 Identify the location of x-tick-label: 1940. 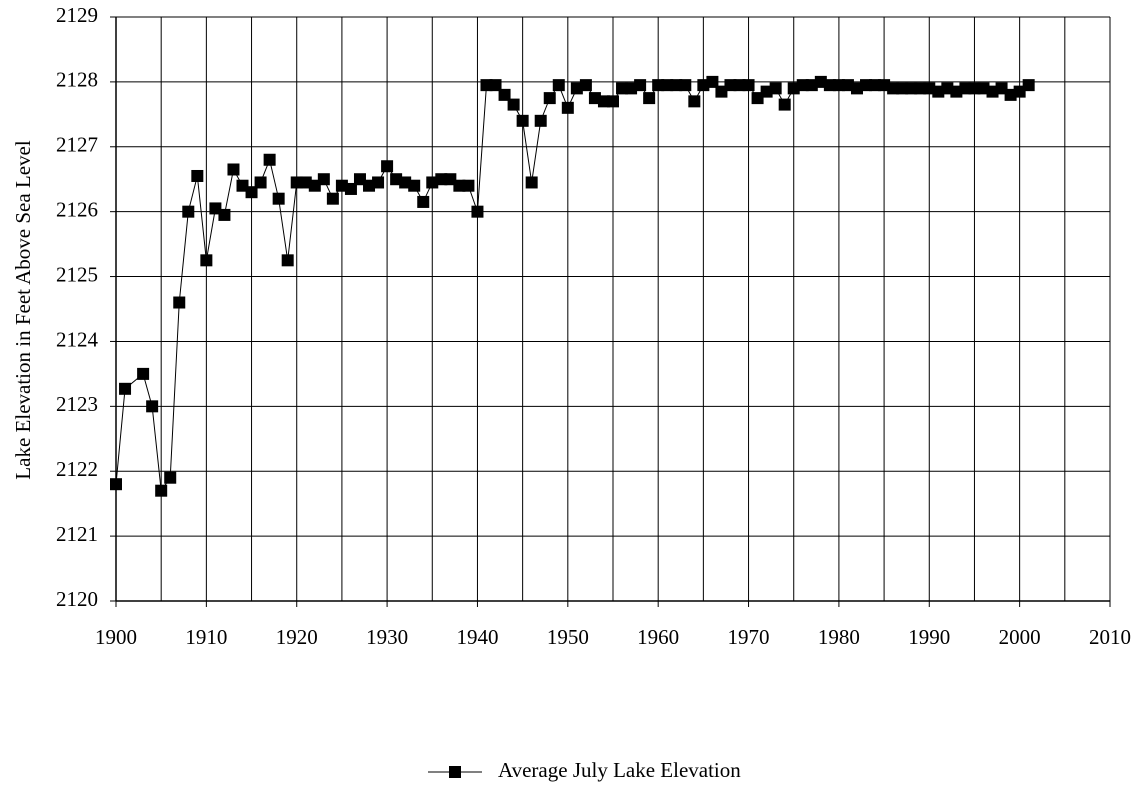
(477, 637).